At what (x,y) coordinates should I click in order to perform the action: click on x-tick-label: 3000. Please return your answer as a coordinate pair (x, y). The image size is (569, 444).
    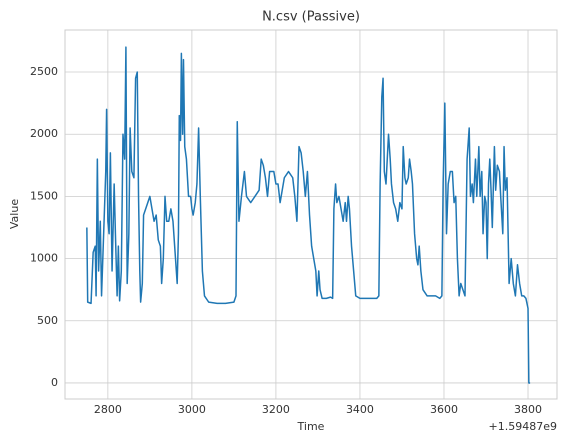
    Looking at the image, I should click on (192, 409).